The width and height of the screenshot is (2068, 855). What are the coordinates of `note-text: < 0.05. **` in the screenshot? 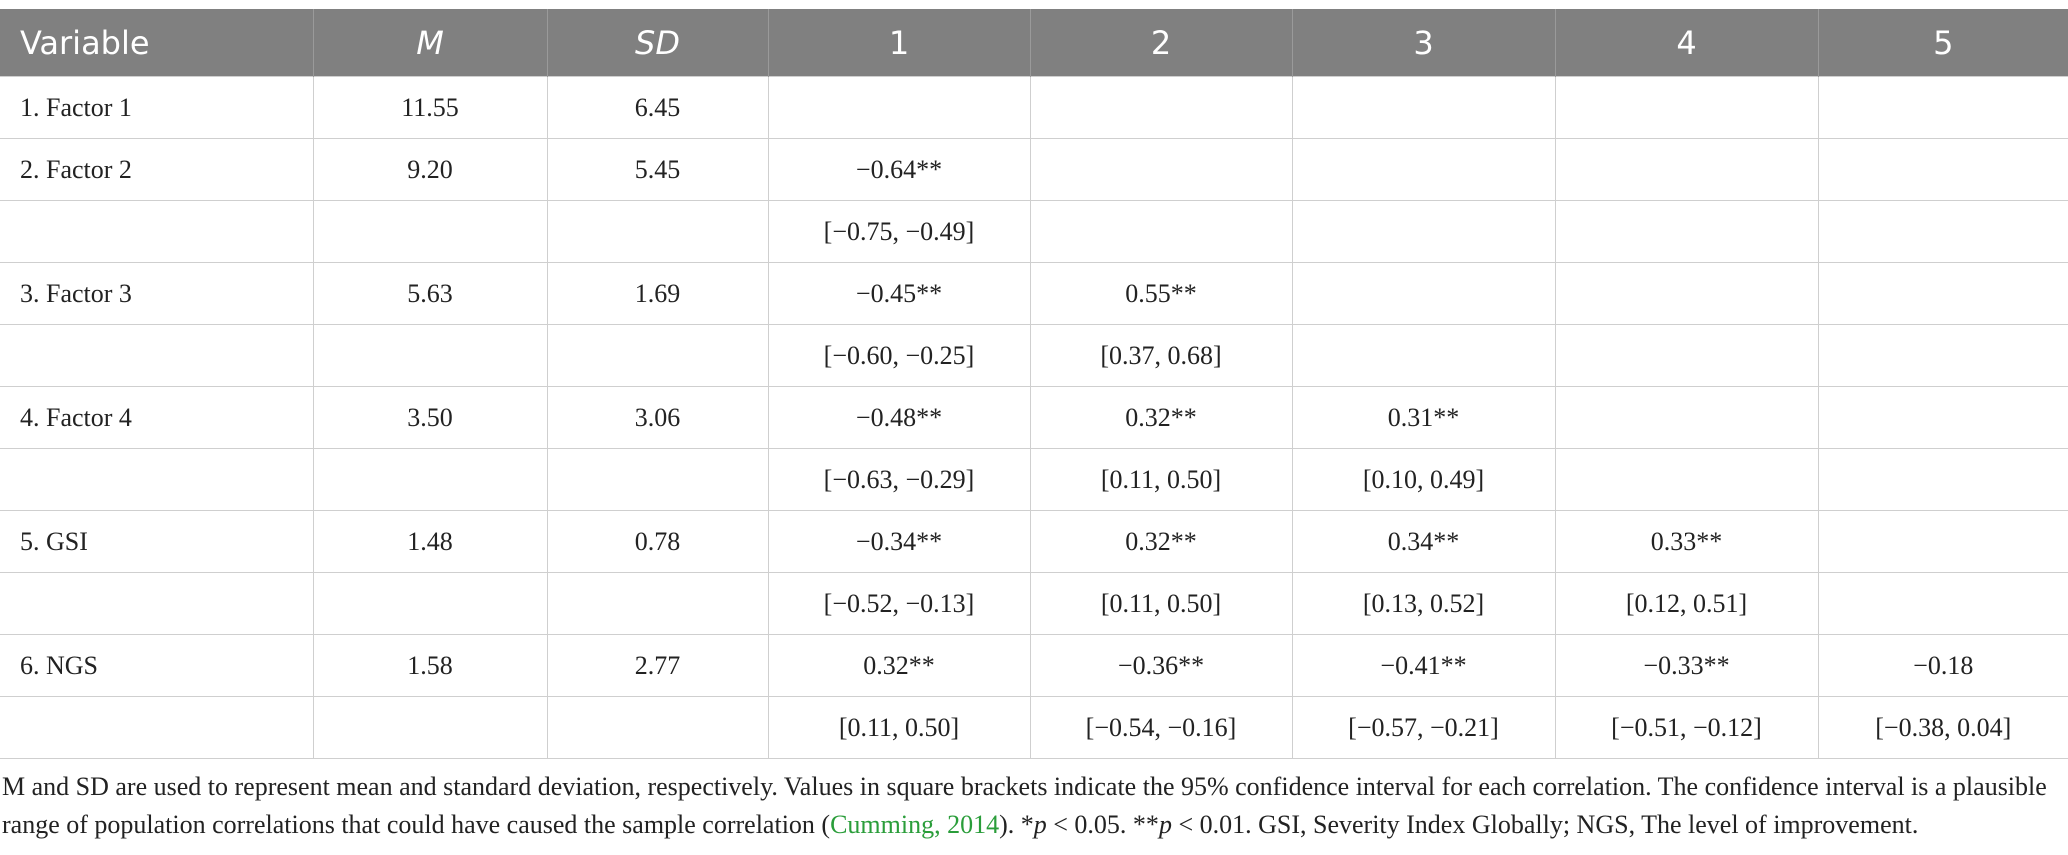 It's located at (1102, 824).